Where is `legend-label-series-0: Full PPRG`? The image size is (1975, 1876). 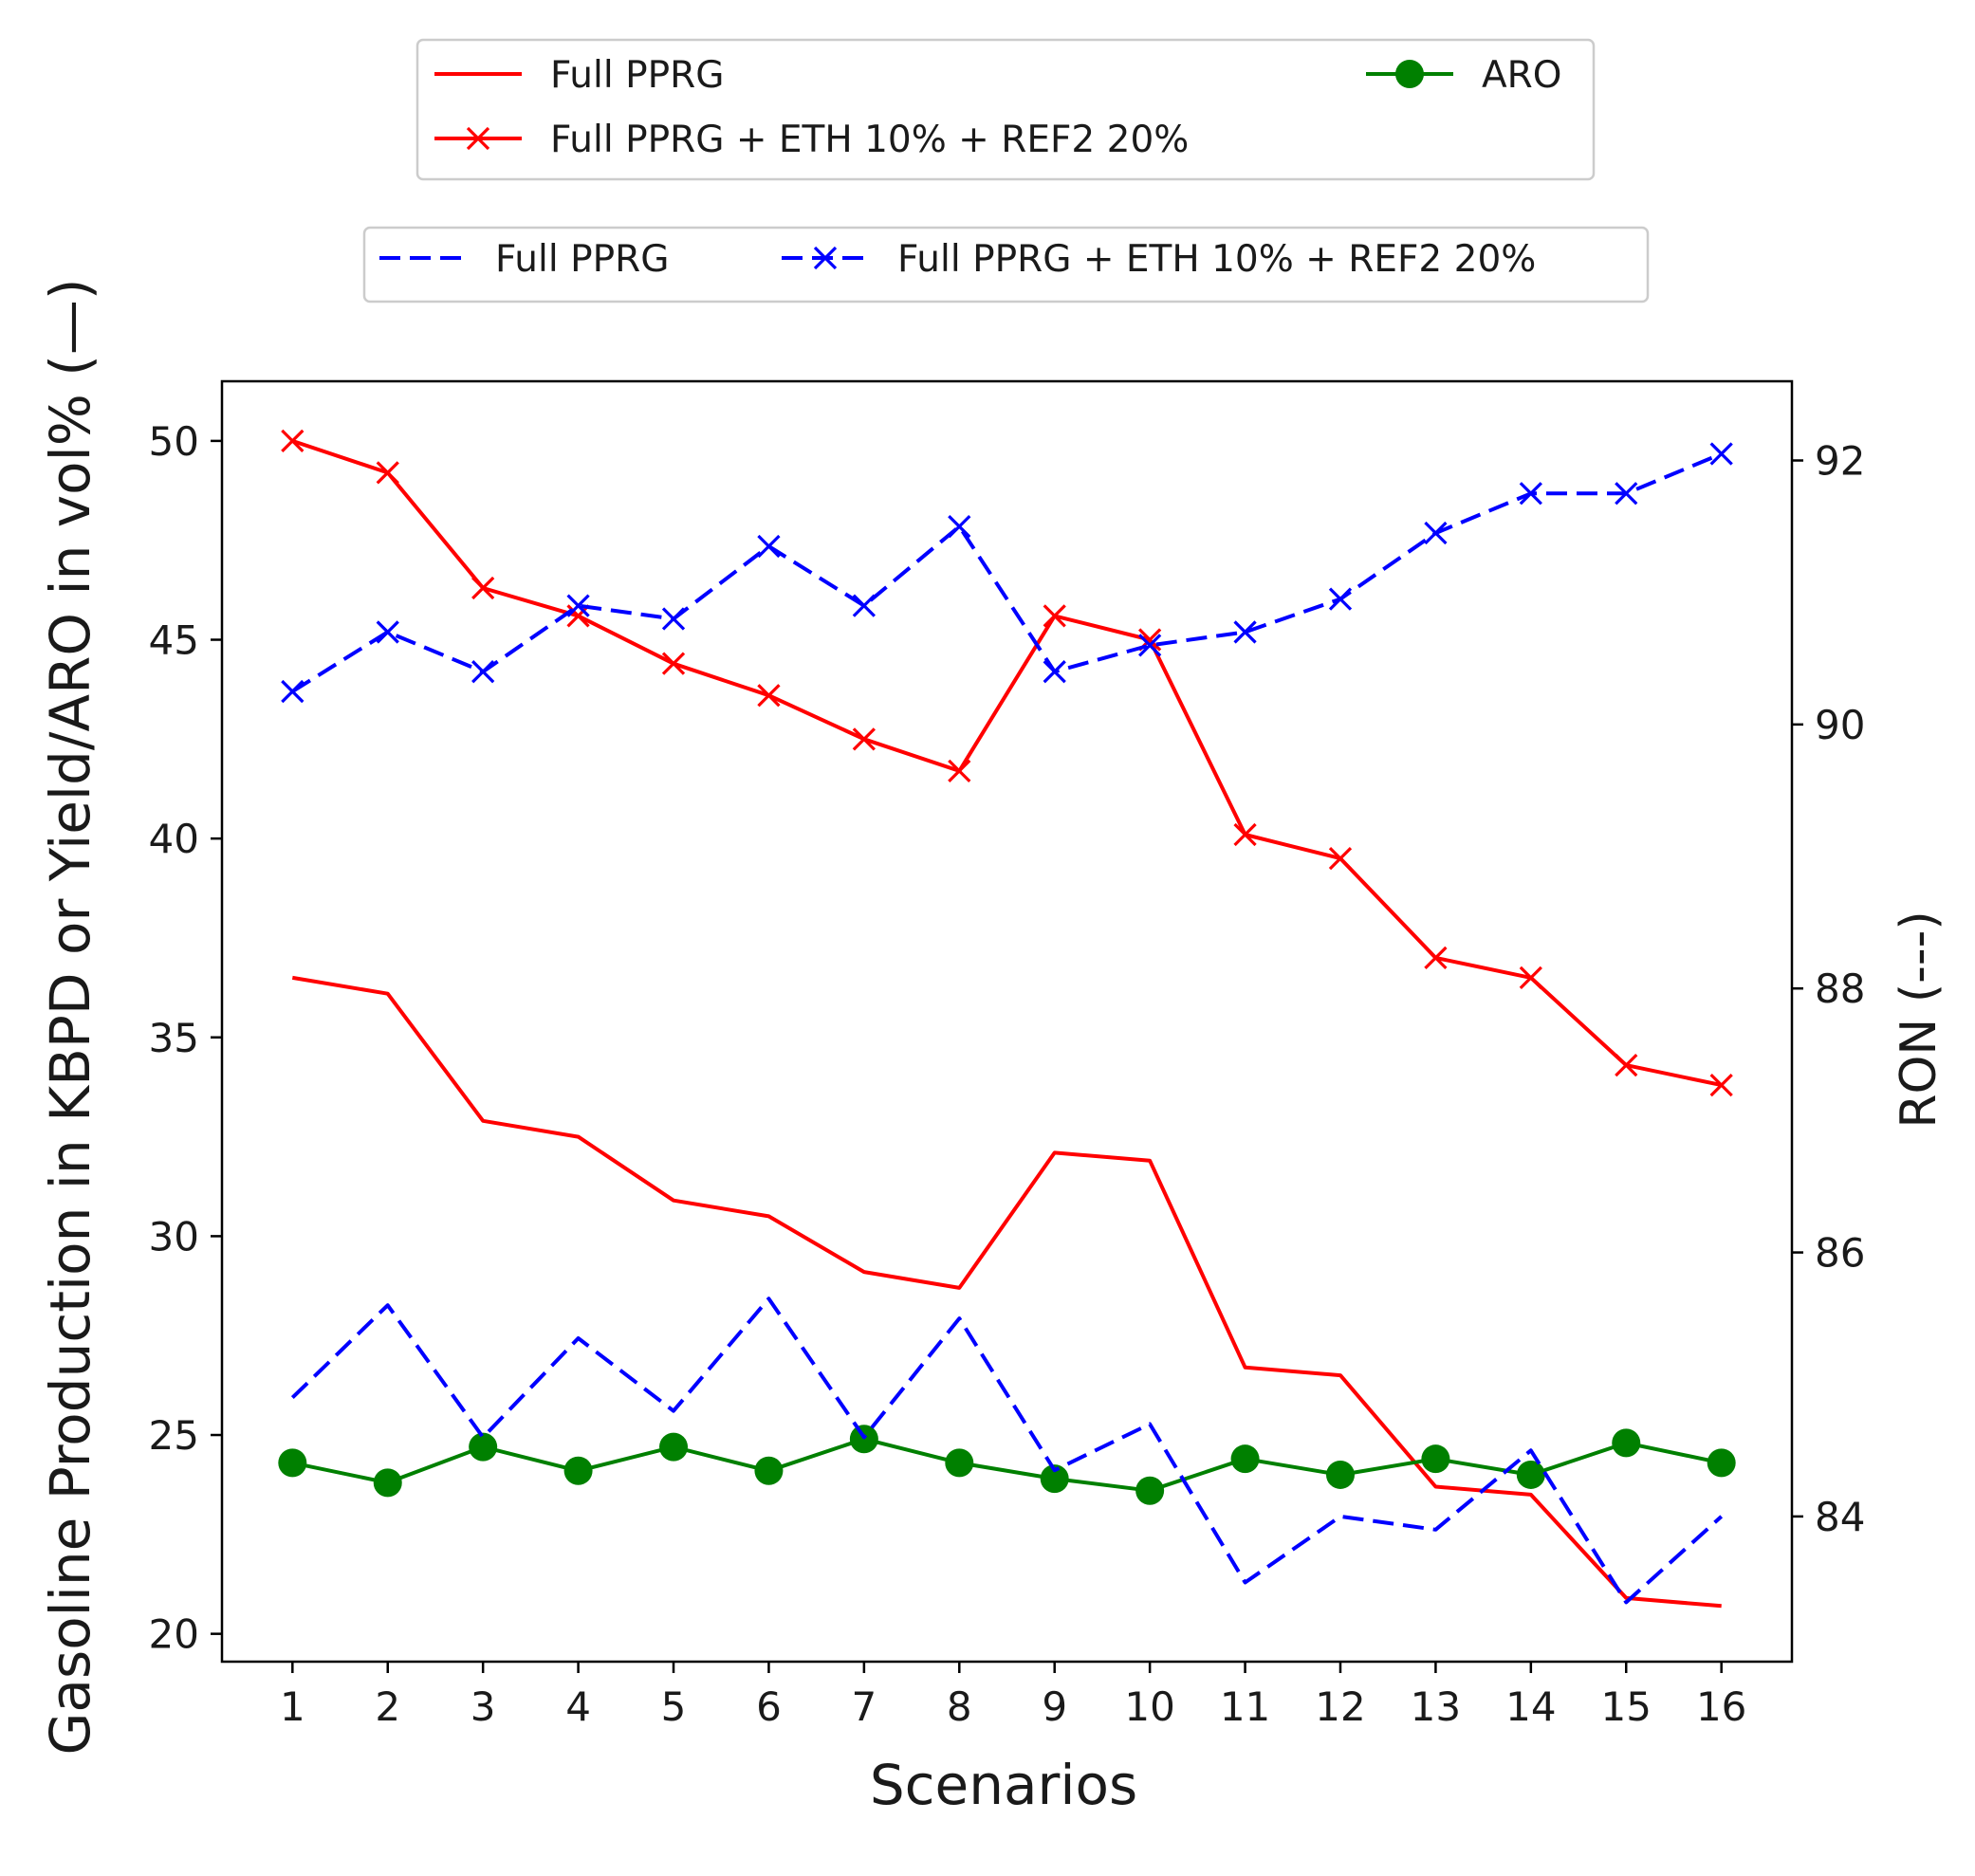 legend-label-series-0: Full PPRG is located at coordinates (637, 75).